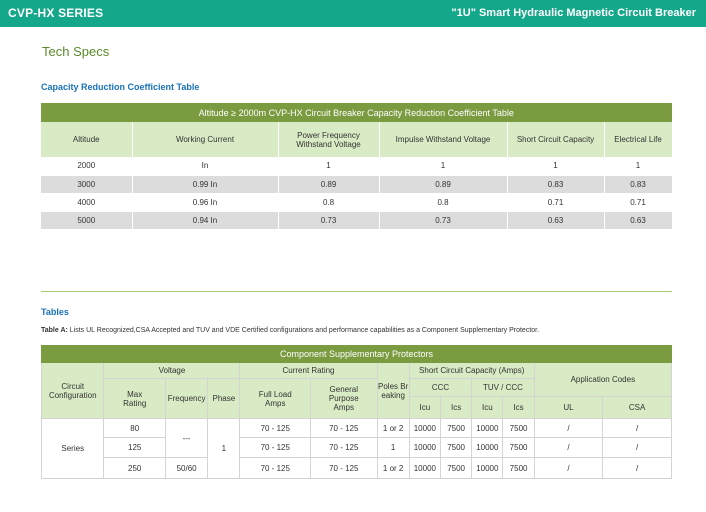  I want to click on cell-impulse: 1, so click(443, 166).